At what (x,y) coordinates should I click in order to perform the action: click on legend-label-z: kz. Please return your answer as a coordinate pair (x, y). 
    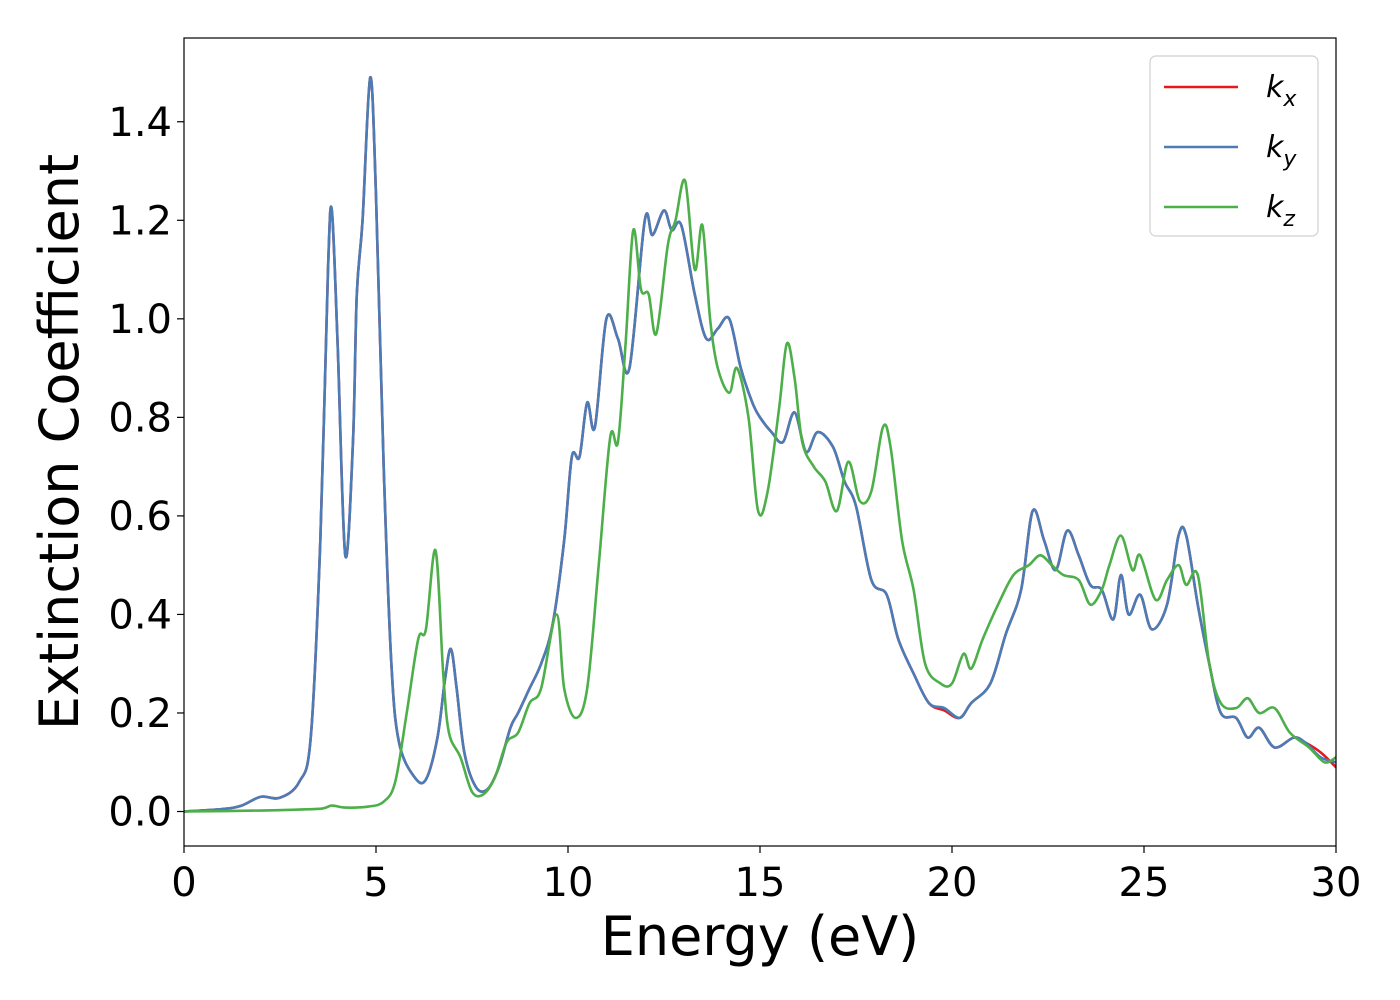
    Looking at the image, I should click on (1280, 211).